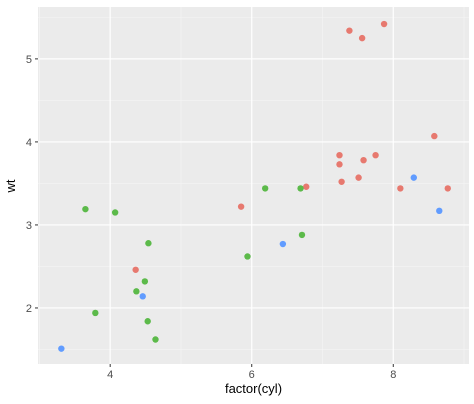 The width and height of the screenshot is (474, 404). What do you see at coordinates (10, 186) in the screenshot?
I see `y-axis-title: wt` at bounding box center [10, 186].